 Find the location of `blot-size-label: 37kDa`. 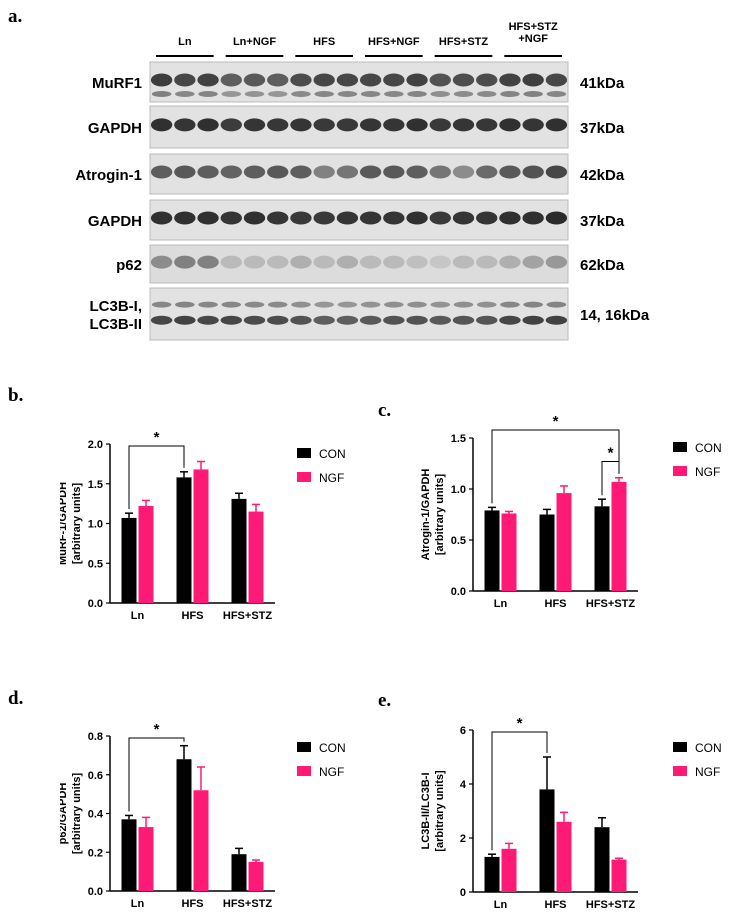

blot-size-label: 37kDa is located at coordinates (602, 221).